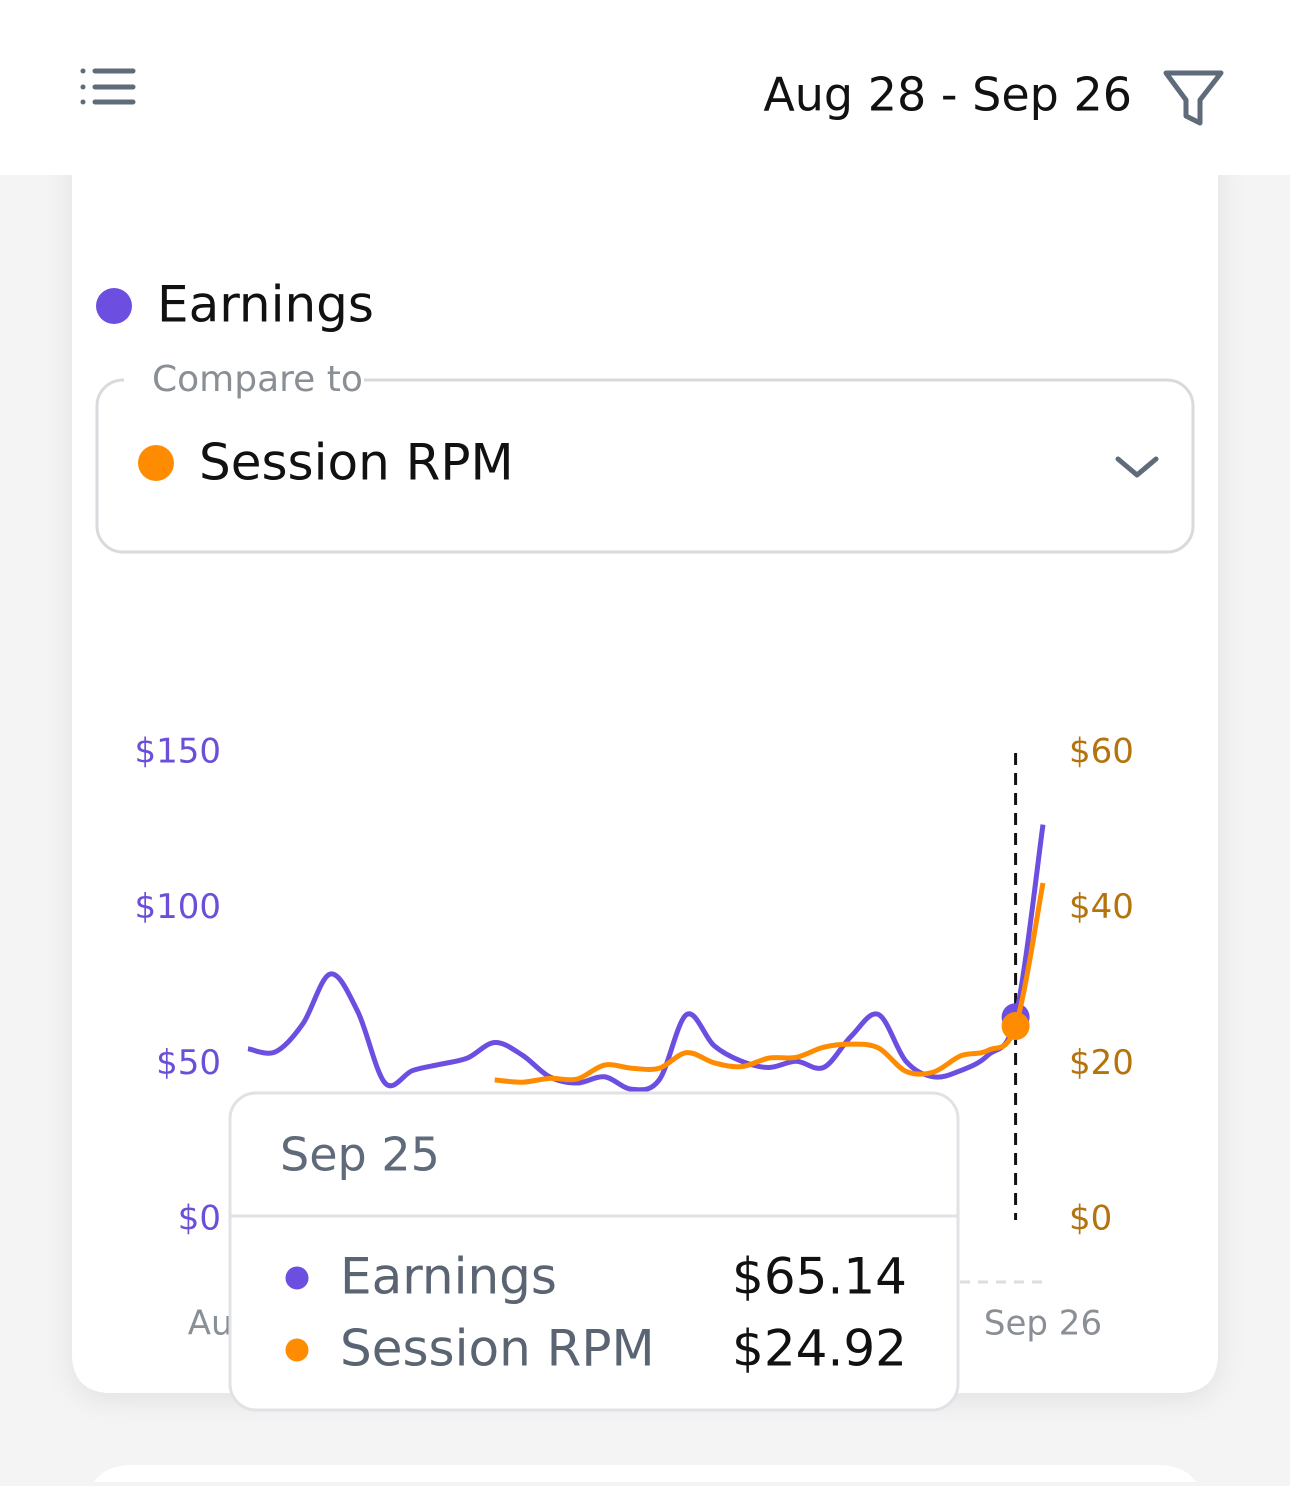 This screenshot has width=1290, height=1486. What do you see at coordinates (356, 463) in the screenshot?
I see `compare-value: Session RPM` at bounding box center [356, 463].